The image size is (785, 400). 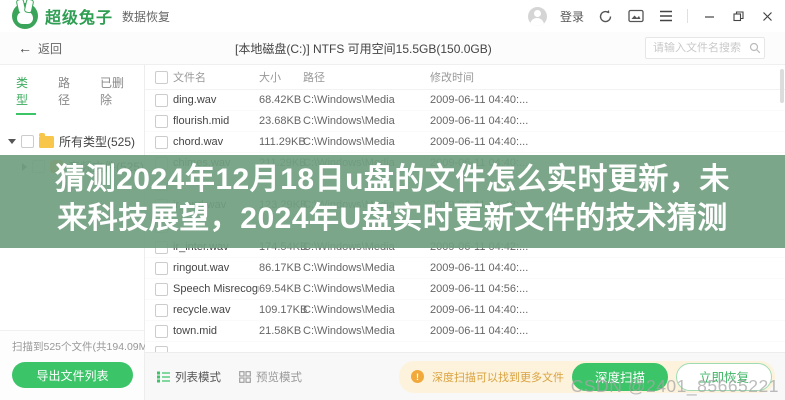 What do you see at coordinates (723, 376) in the screenshot?
I see `recover-now-button: 立即恢复` at bounding box center [723, 376].